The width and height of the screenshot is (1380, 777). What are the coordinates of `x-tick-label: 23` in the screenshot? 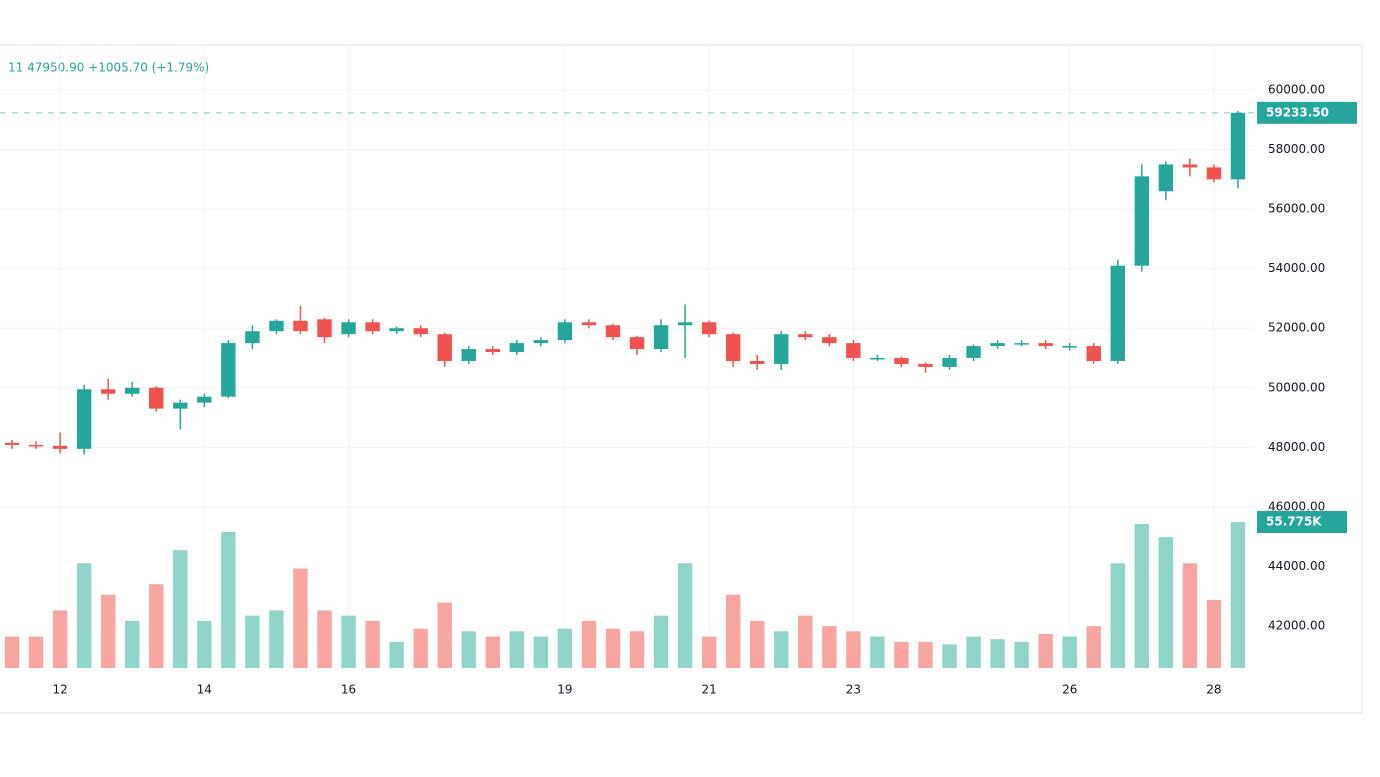 It's located at (853, 690).